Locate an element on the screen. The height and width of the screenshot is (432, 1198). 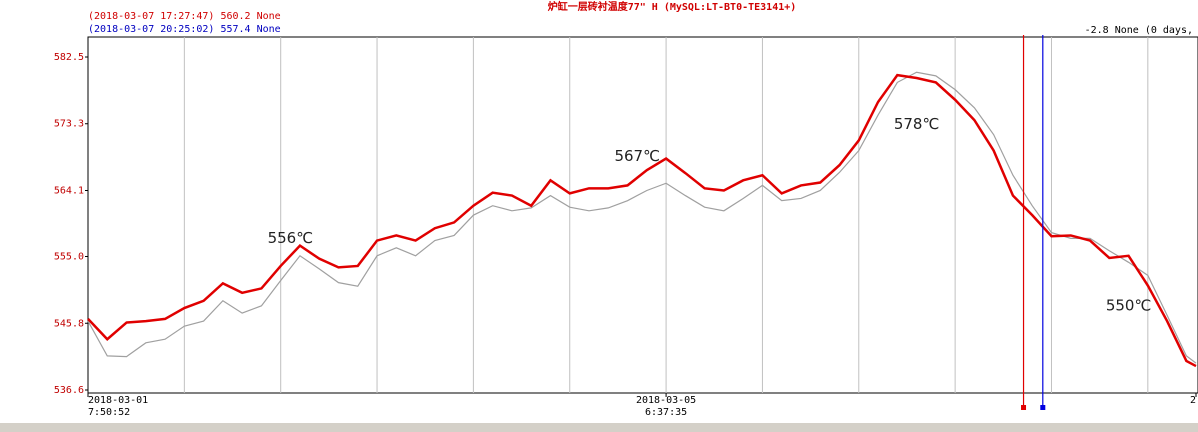
delta-readout: -2.8 None (0 days, is located at coordinates (1139, 30).